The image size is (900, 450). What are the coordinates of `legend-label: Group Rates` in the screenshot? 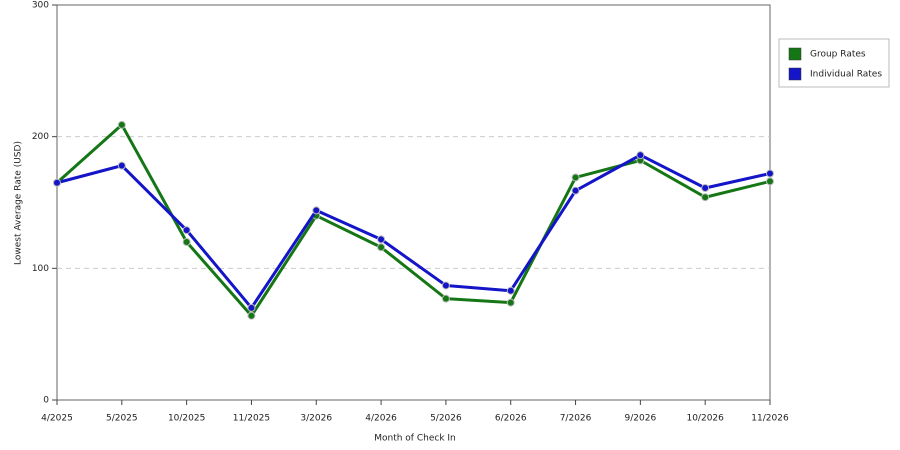 It's located at (838, 55).